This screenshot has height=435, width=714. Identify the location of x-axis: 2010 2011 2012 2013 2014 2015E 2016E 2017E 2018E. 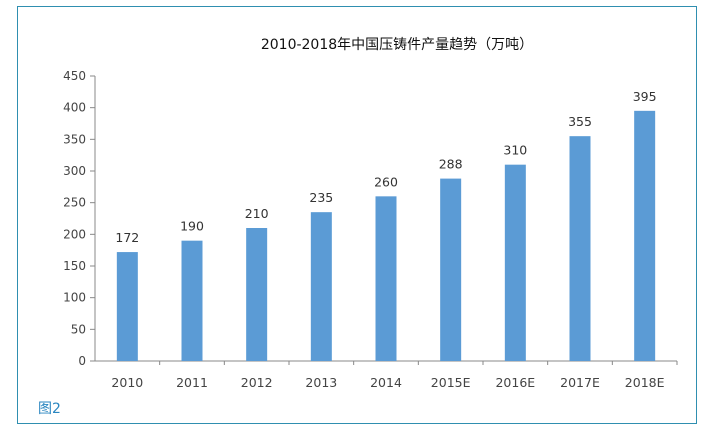
(386, 375).